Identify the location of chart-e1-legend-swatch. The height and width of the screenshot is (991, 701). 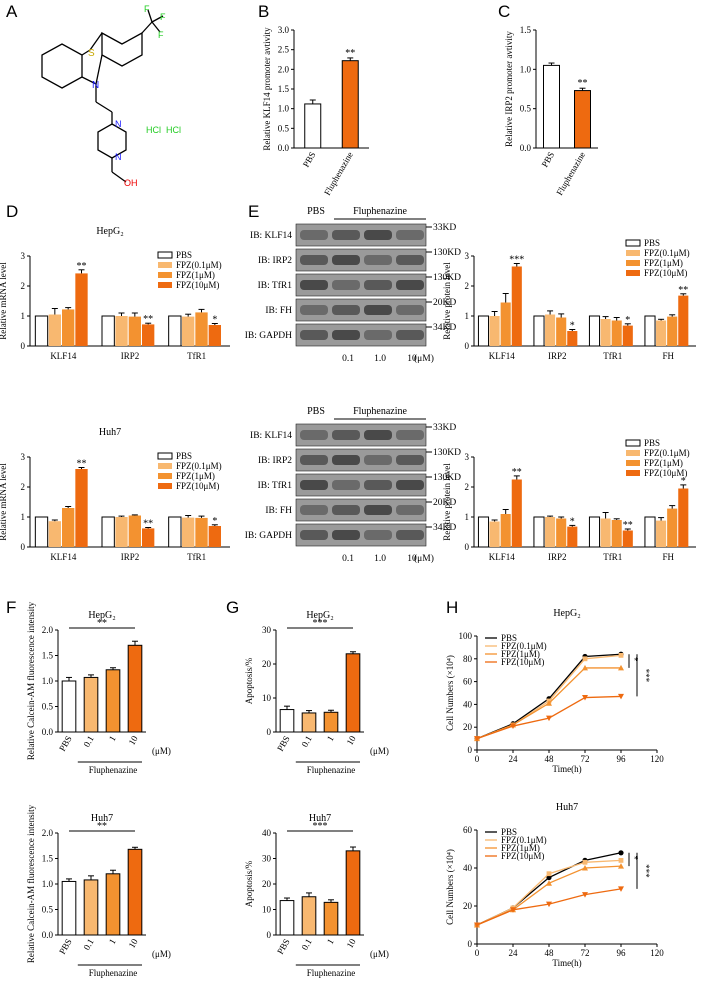
(633, 273).